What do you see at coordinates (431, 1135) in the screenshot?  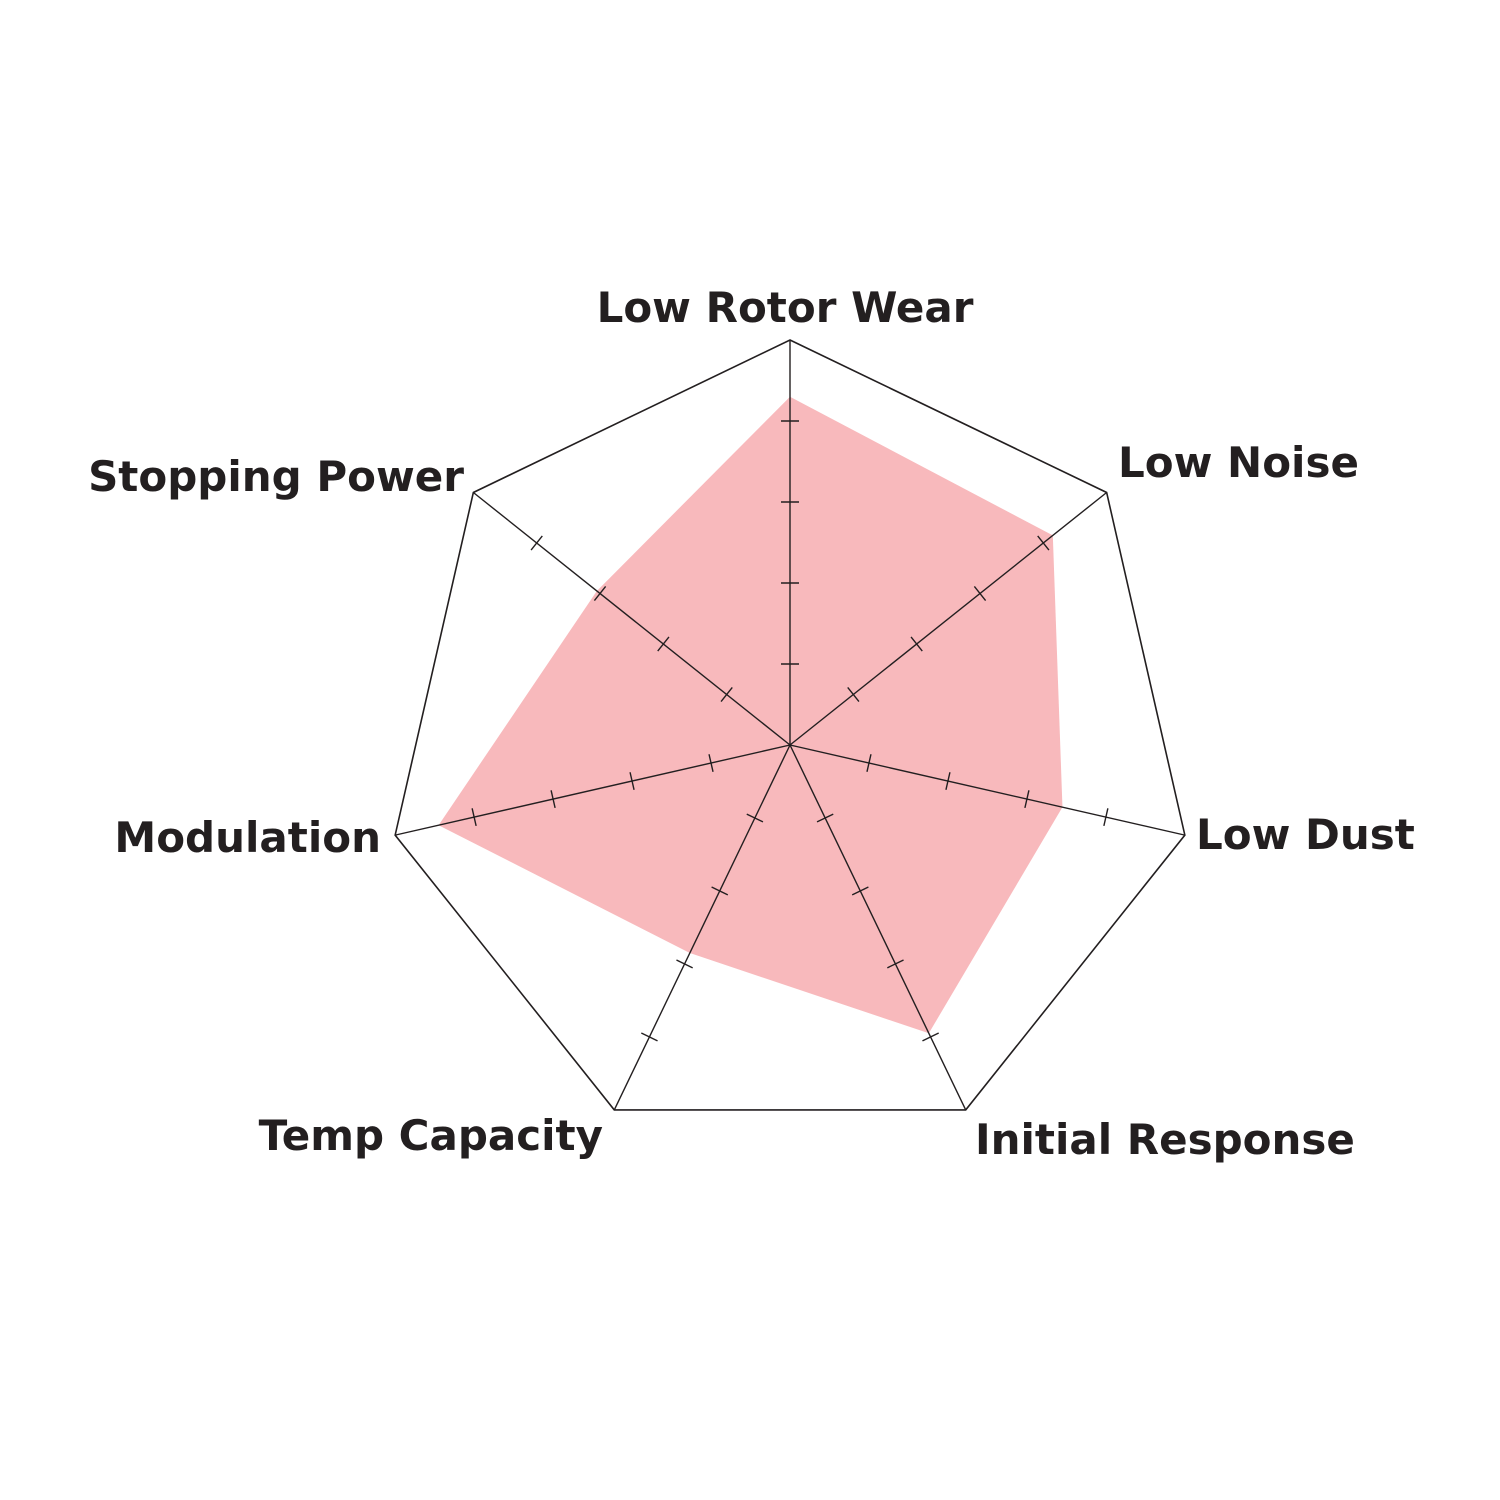 I see `axis-label-temp-capacity: Temp Capacity` at bounding box center [431, 1135].